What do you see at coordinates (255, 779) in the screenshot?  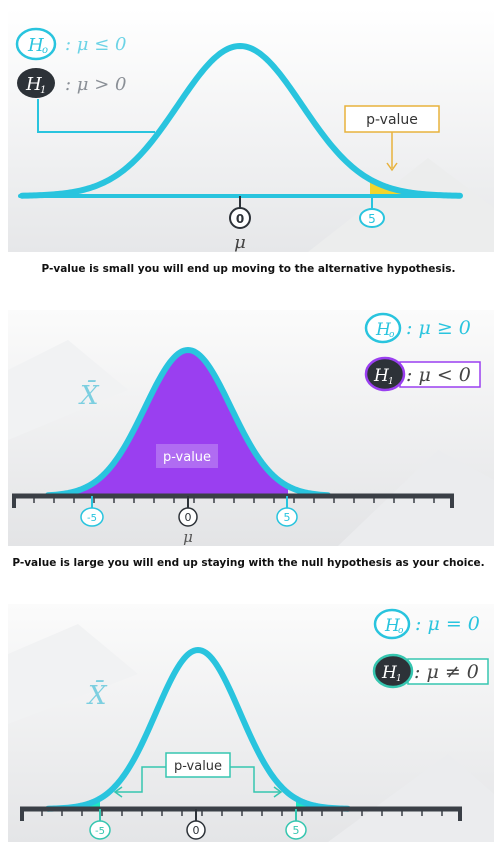 I see `pvalue-arrow-right` at bounding box center [255, 779].